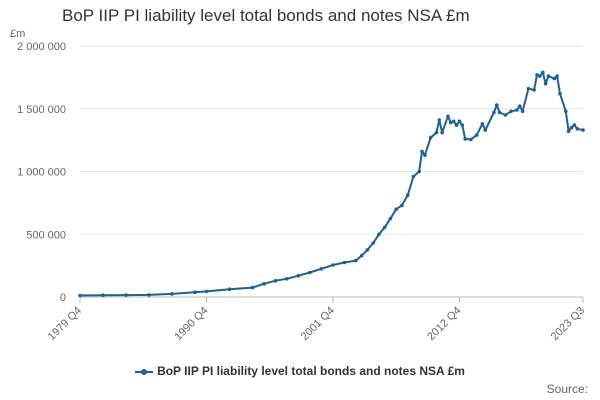 The image size is (600, 400). I want to click on x-tick-label: 2023 Q3, so click(568, 324).